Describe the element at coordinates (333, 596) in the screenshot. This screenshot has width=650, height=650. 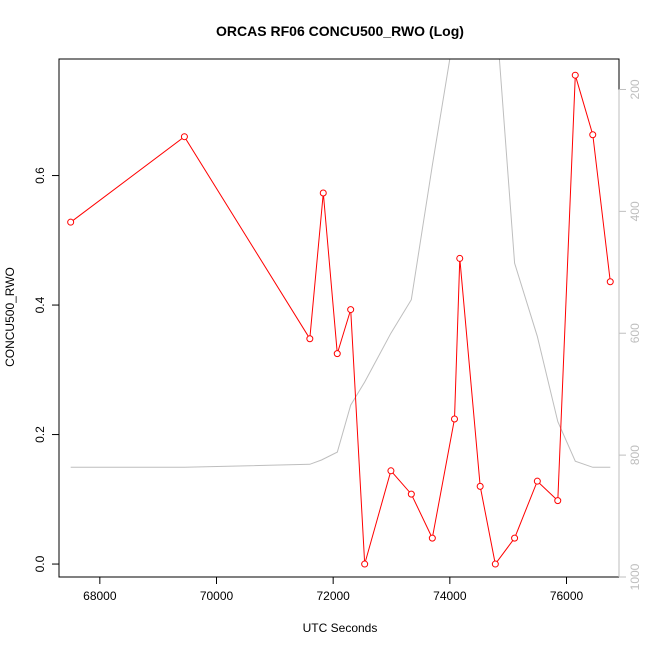
I see `x-tick-label: 72000` at that location.